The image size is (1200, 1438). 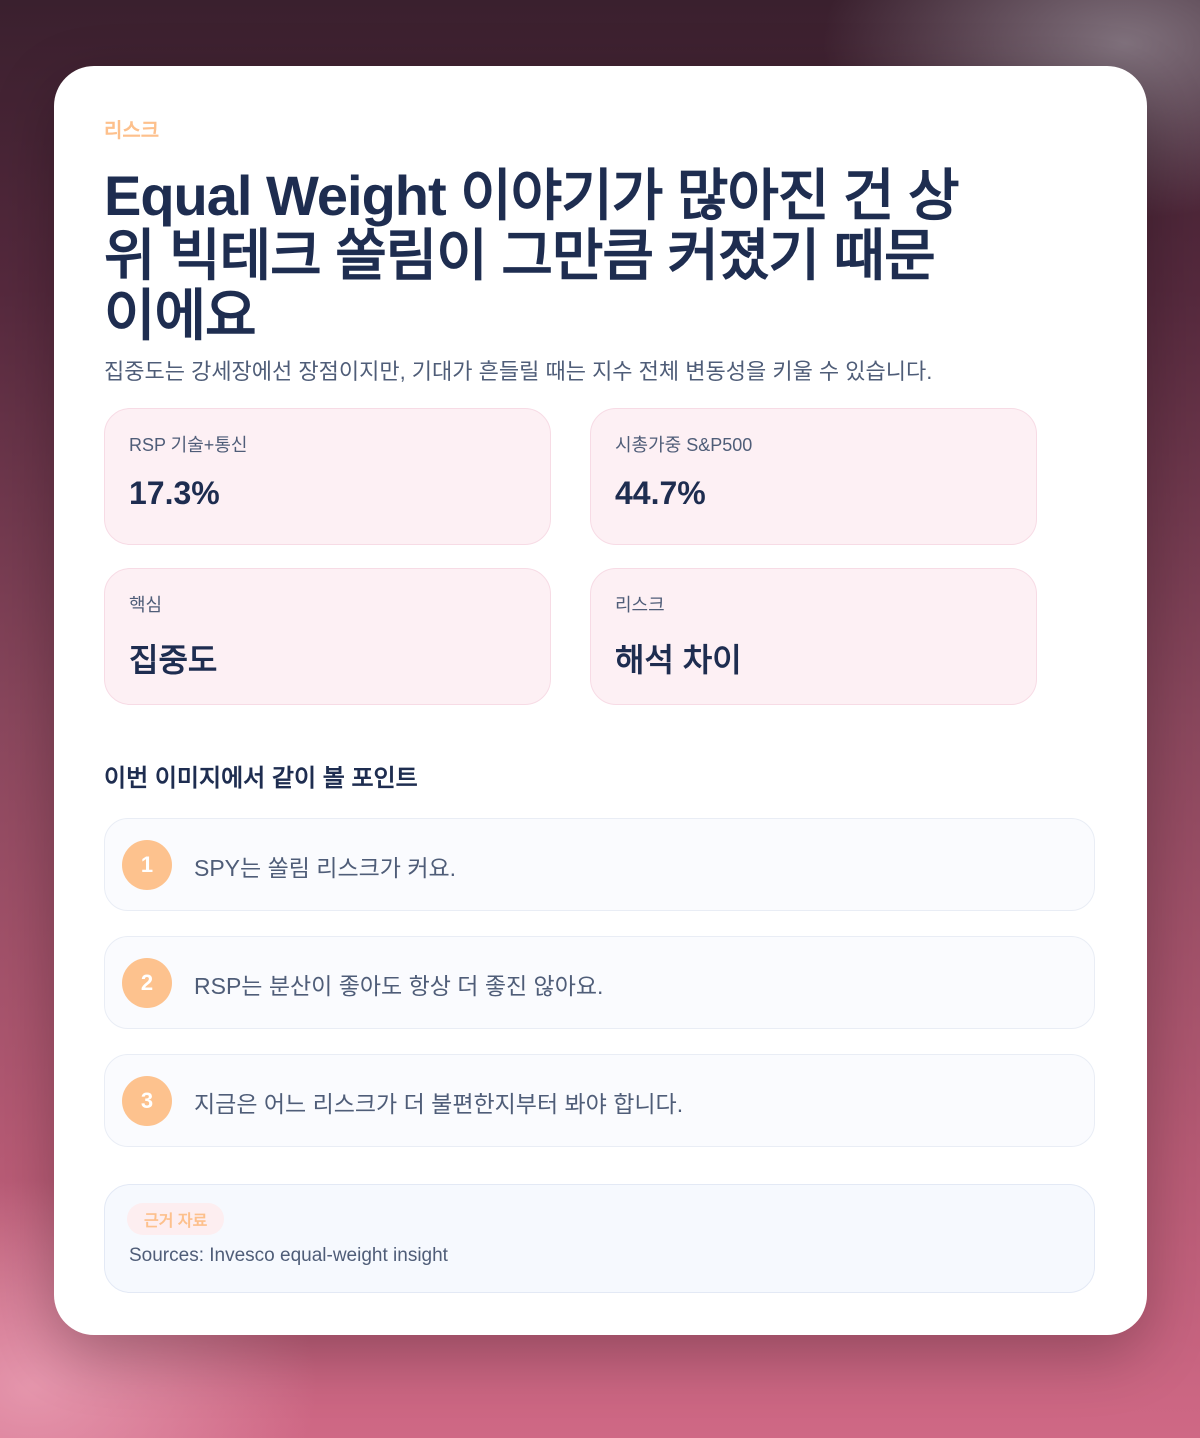 What do you see at coordinates (176, 1219) in the screenshot?
I see `sources-badge: 근거 자료` at bounding box center [176, 1219].